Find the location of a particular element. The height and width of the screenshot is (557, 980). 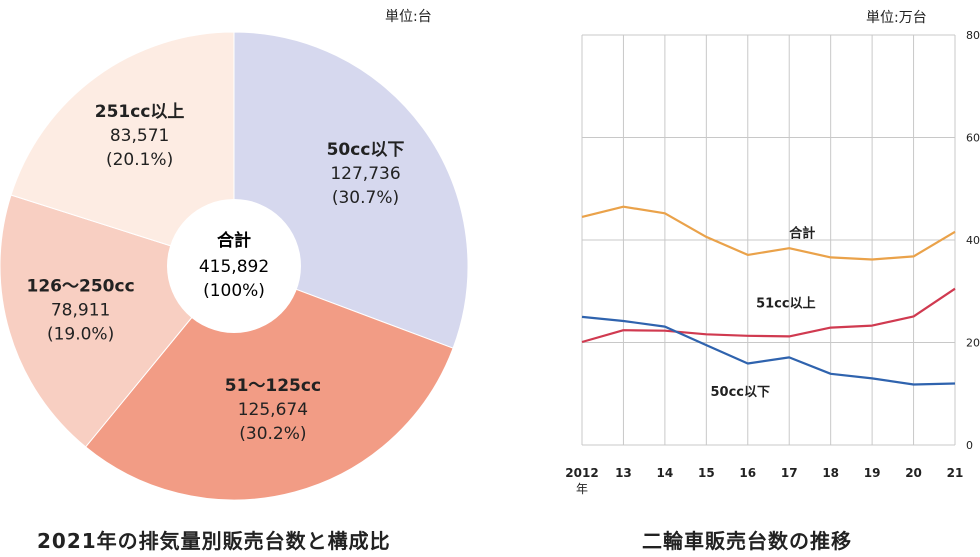

x-tick-label: 21 is located at coordinates (955, 473).